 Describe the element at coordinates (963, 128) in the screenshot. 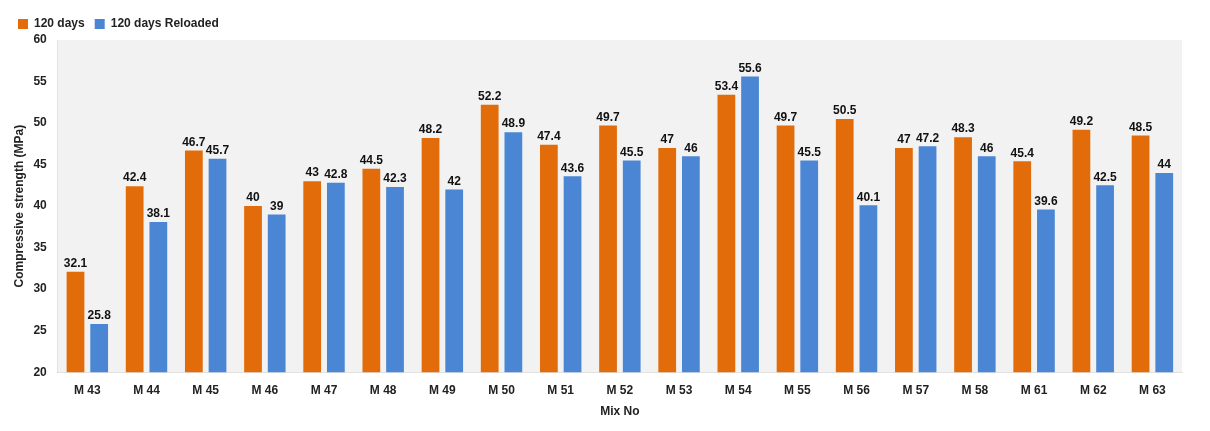

I see `data-label: 48.3` at that location.